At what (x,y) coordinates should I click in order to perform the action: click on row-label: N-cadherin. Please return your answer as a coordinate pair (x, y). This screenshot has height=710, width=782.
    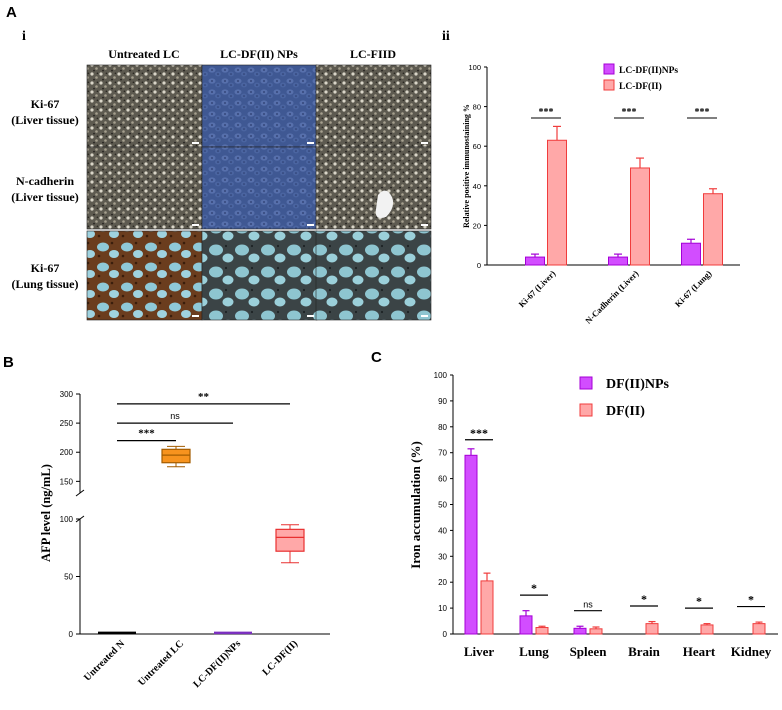
    Looking at the image, I should click on (45, 181).